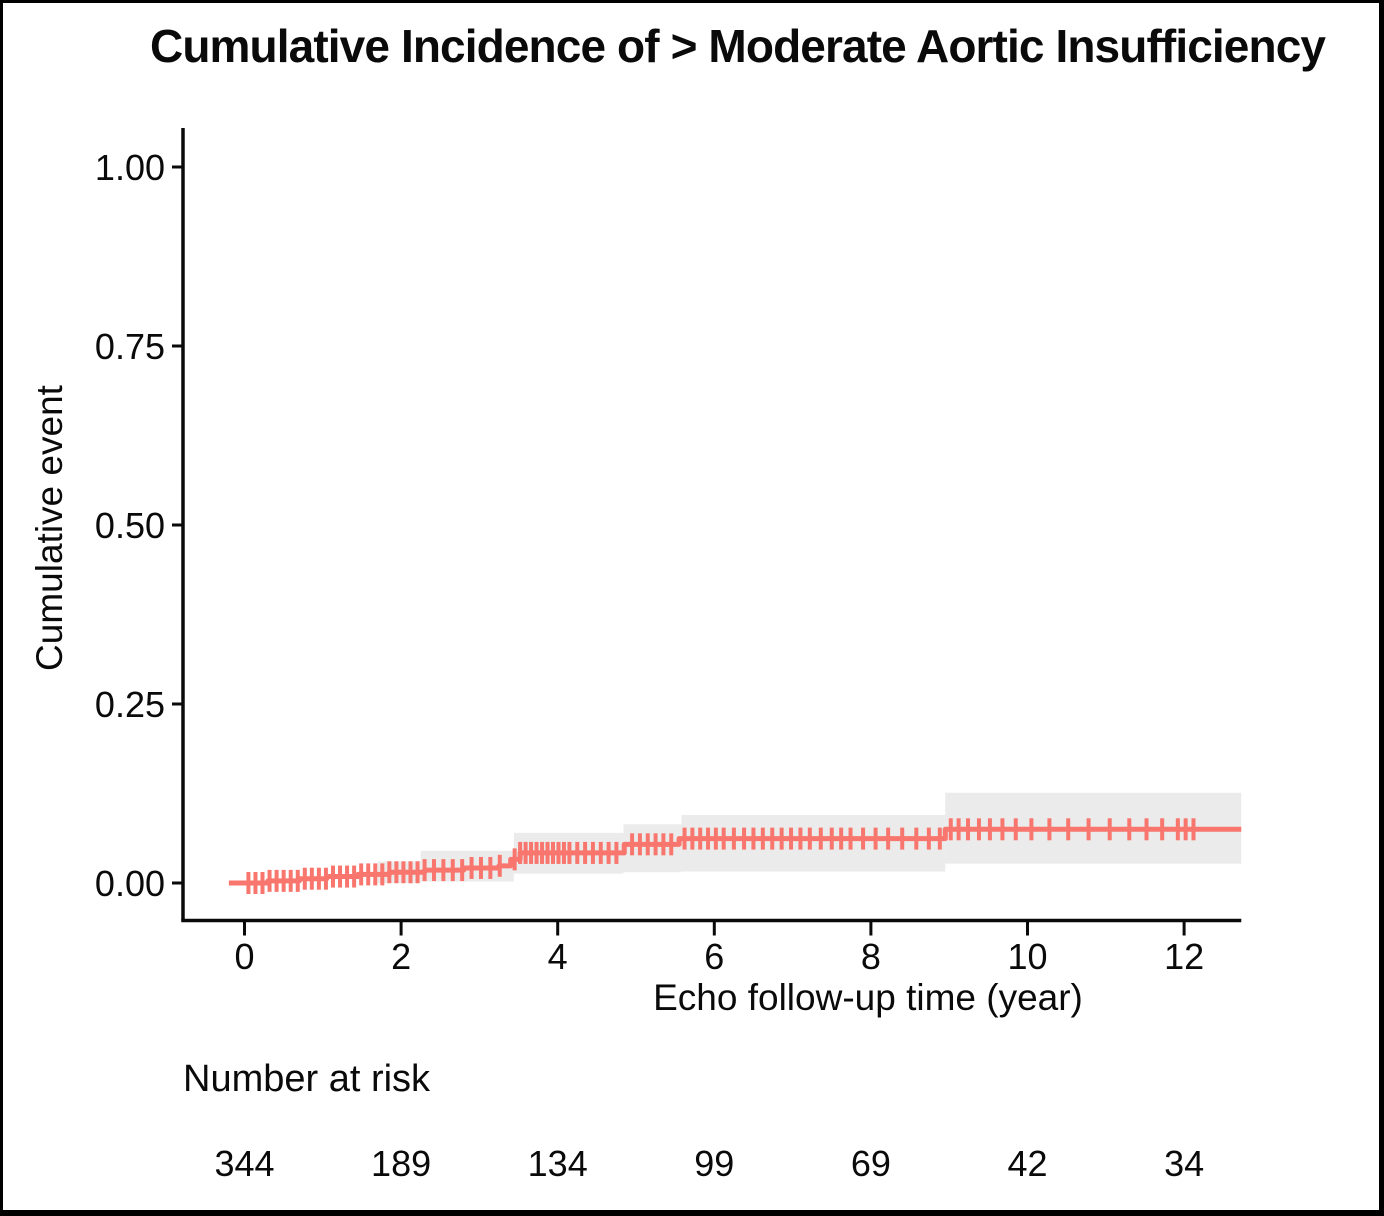  What do you see at coordinates (714, 956) in the screenshot?
I see `x-tick-label: 6` at bounding box center [714, 956].